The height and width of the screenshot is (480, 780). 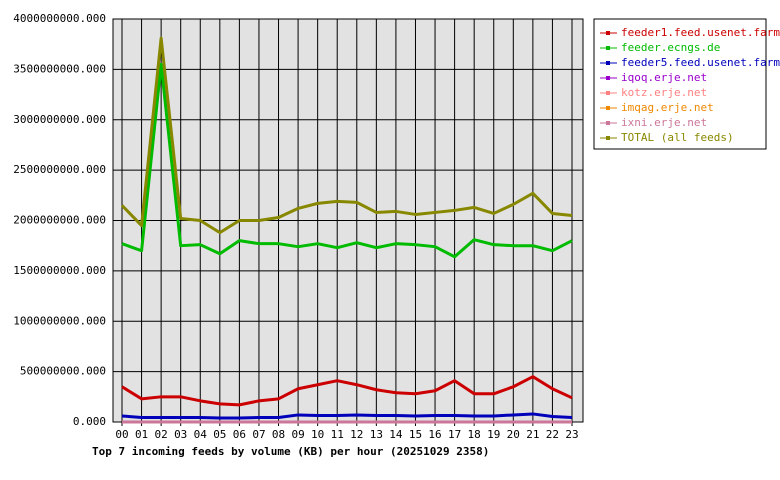 What do you see at coordinates (434, 434) in the screenshot?
I see `x-tick-label: 16` at bounding box center [434, 434].